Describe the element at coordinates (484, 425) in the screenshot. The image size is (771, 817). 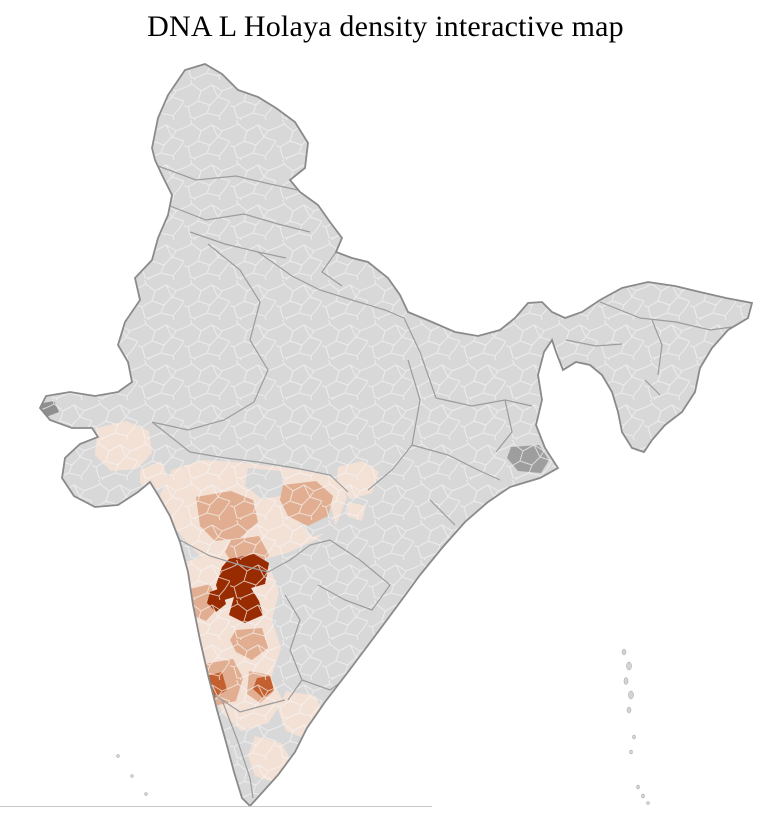
I see `state-border-bihar-jharkhand` at that location.